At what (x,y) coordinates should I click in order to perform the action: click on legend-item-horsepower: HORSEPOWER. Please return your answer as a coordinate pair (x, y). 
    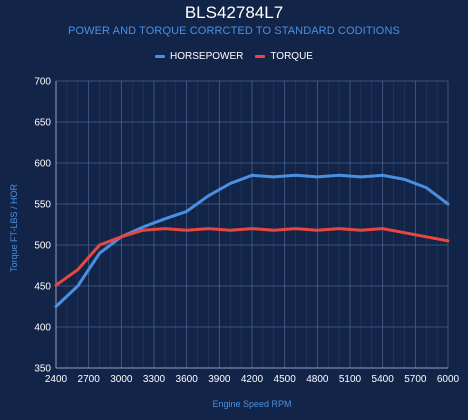
    Looking at the image, I should click on (199, 56).